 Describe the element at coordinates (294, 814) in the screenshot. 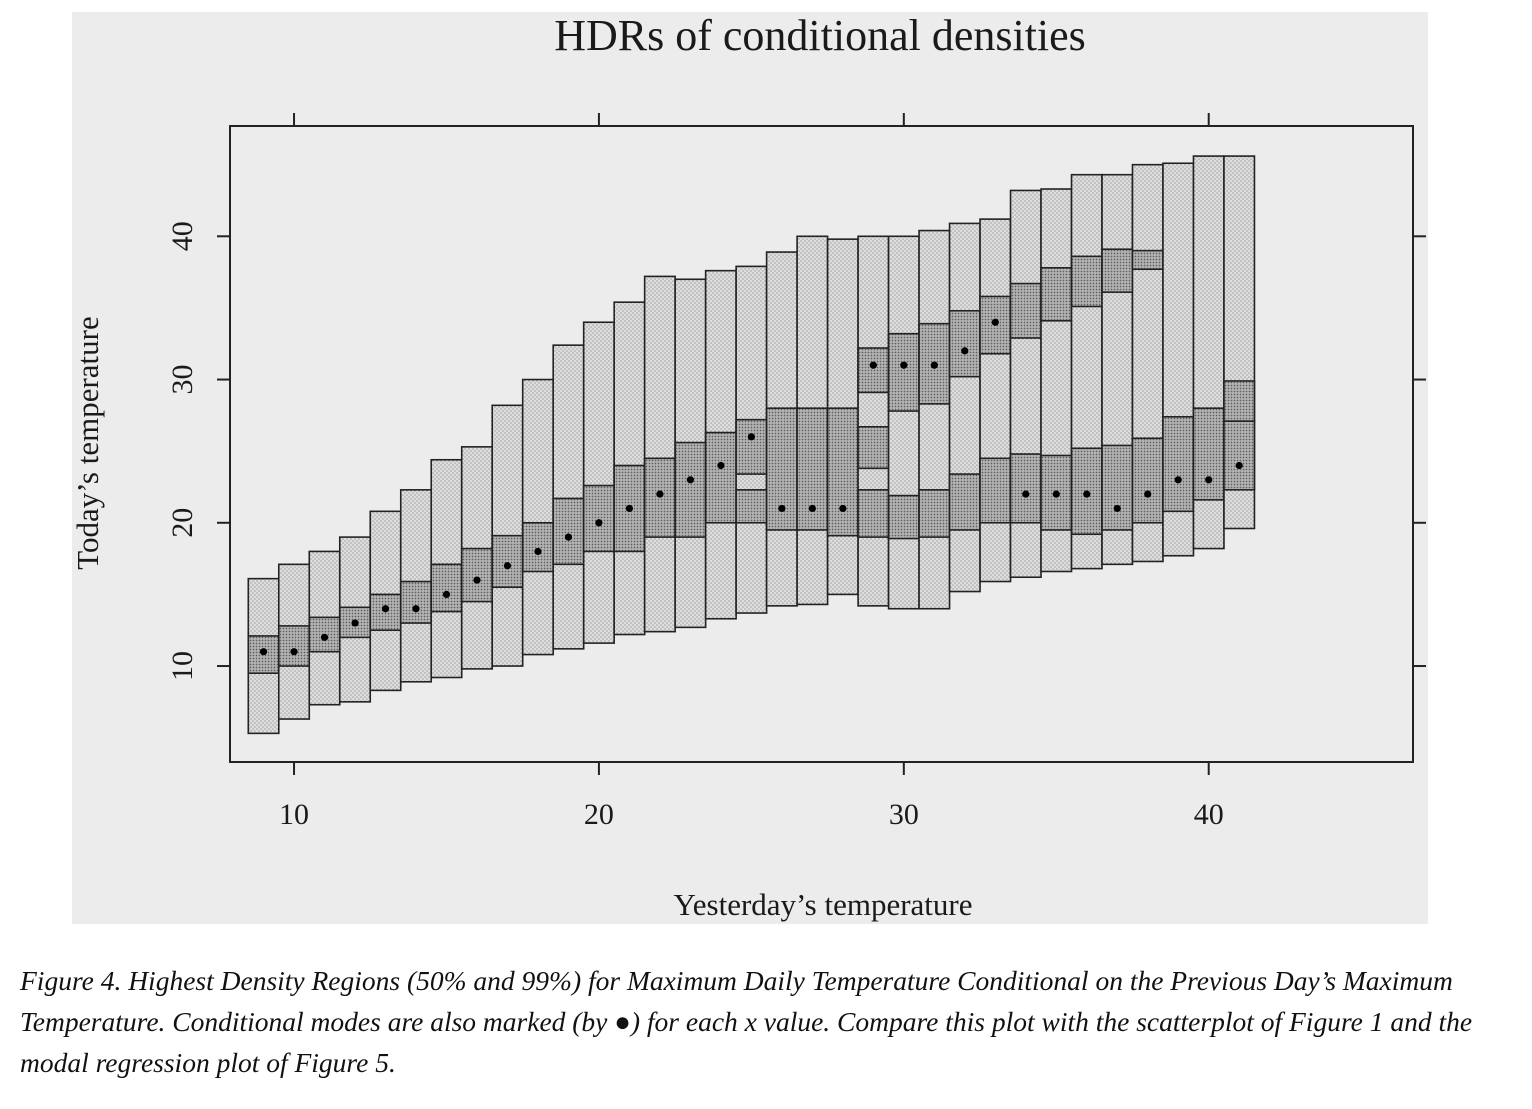

I see `x-tick-label: 10` at that location.